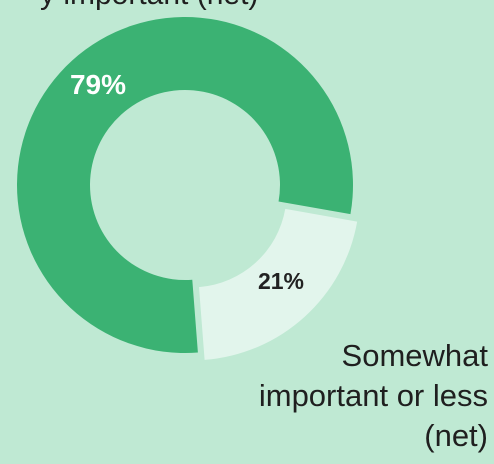  I want to click on cropped-title-fragment: y important (net), so click(149, 6).